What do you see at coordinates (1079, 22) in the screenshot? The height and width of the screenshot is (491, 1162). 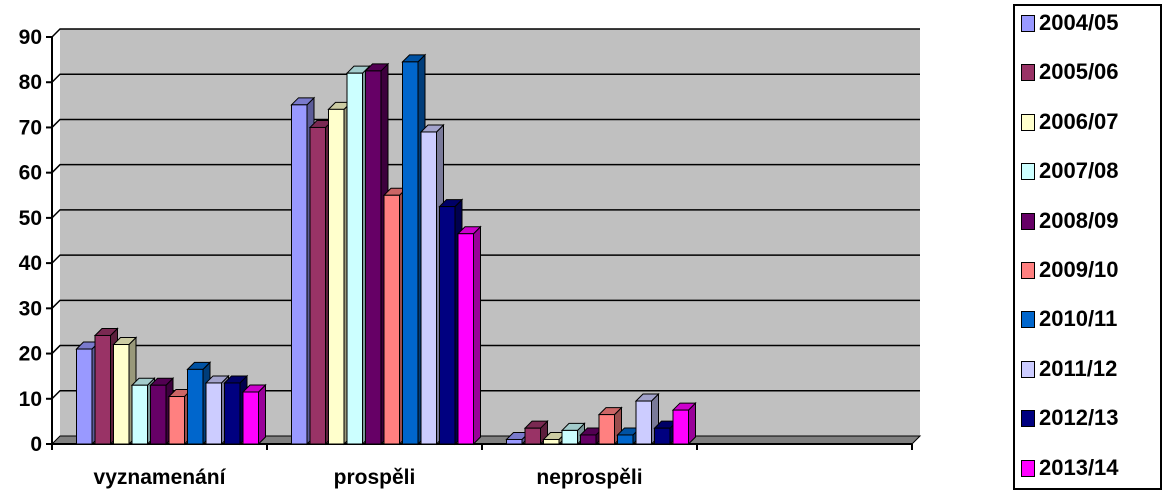 I see `legend-label: 2004/05` at bounding box center [1079, 22].